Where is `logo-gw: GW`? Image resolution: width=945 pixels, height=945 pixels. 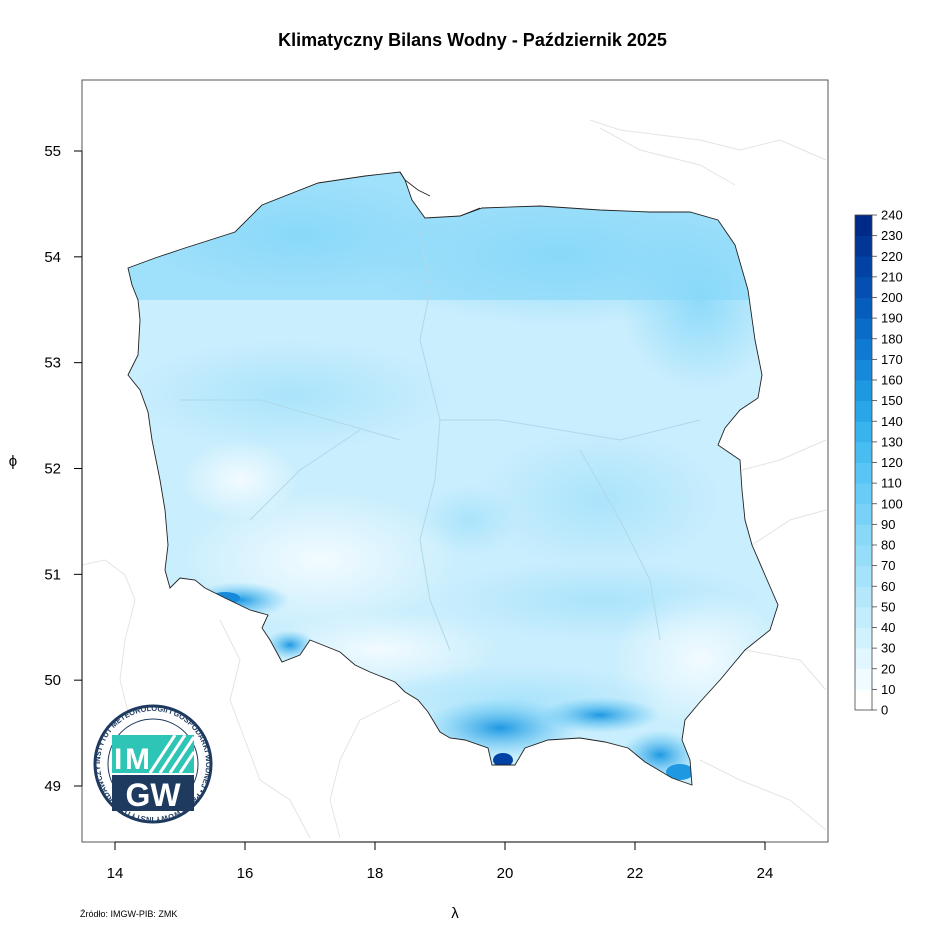 logo-gw: GW is located at coordinates (153, 795).